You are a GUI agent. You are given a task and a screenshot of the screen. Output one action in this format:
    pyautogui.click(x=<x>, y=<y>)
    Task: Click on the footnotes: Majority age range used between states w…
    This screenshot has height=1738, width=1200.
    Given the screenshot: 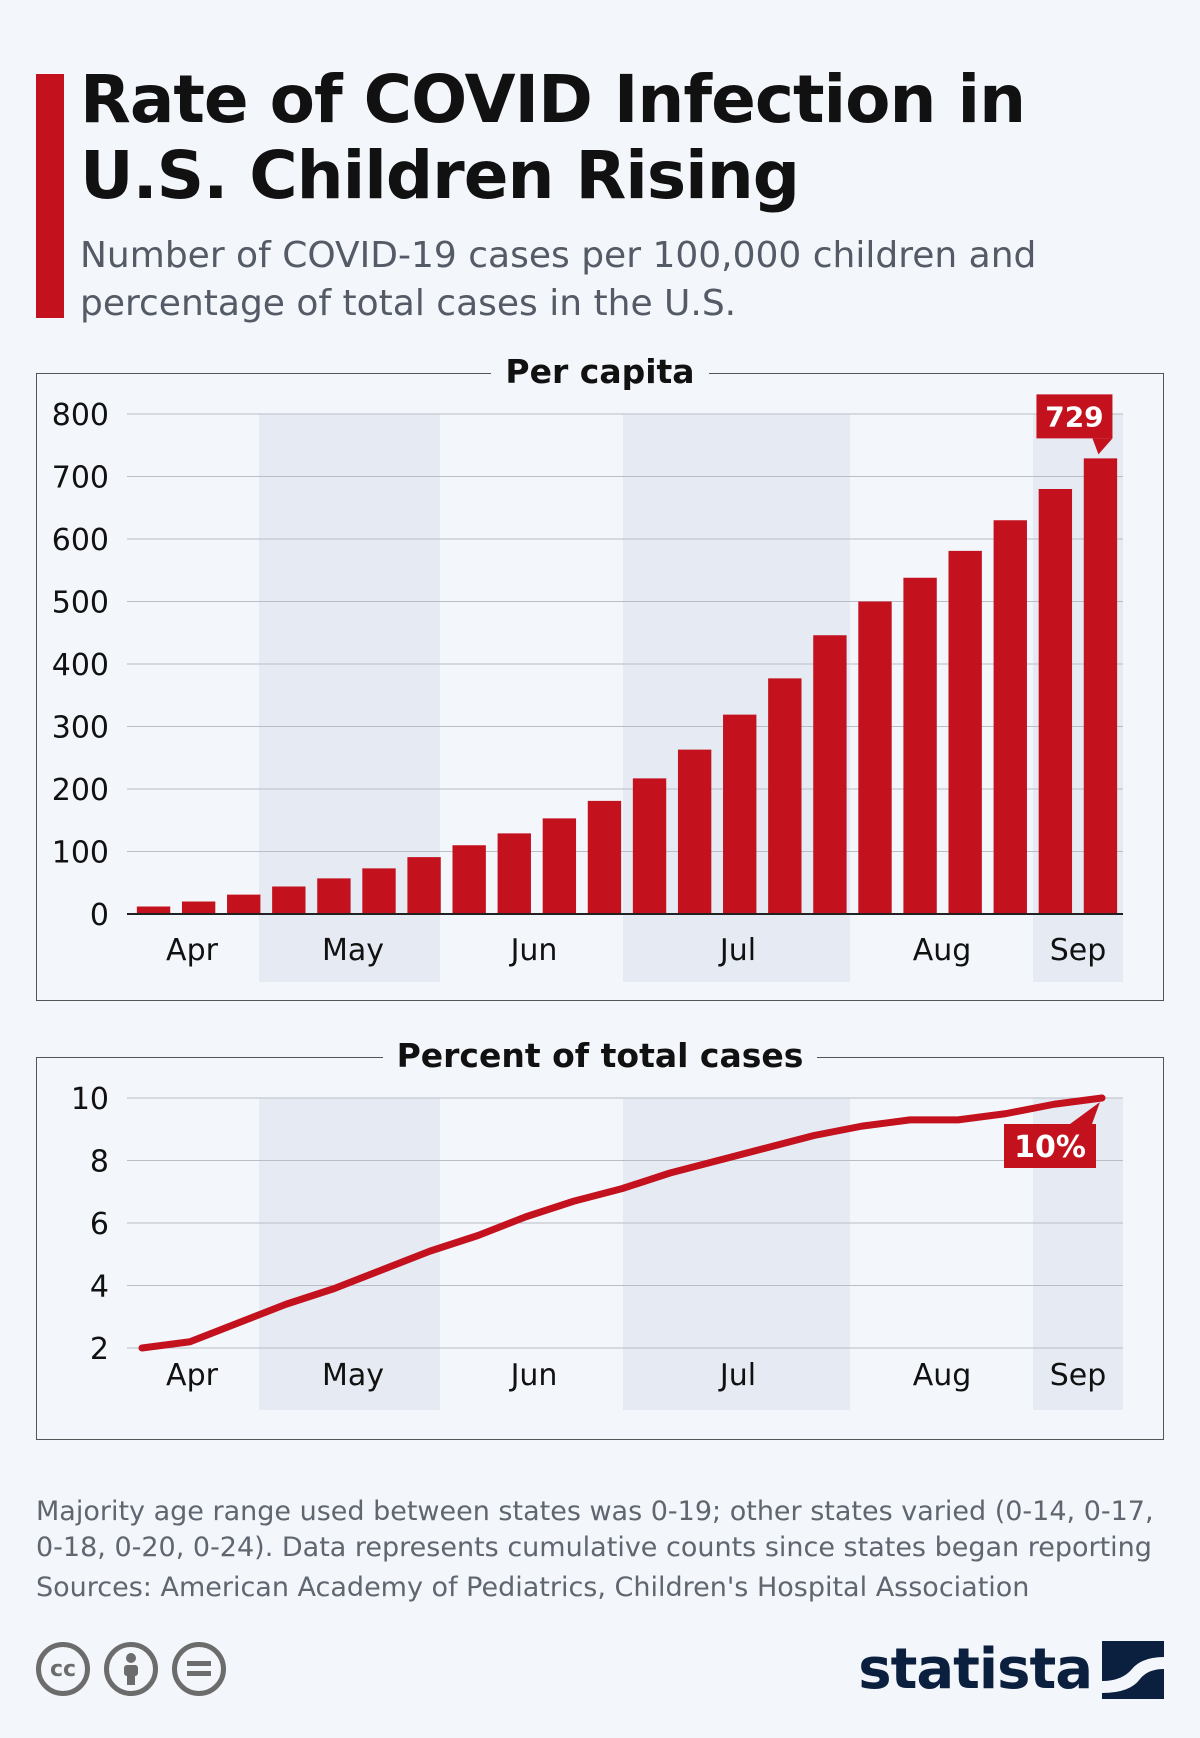 What is the action you would take?
    pyautogui.click(x=601, y=1550)
    